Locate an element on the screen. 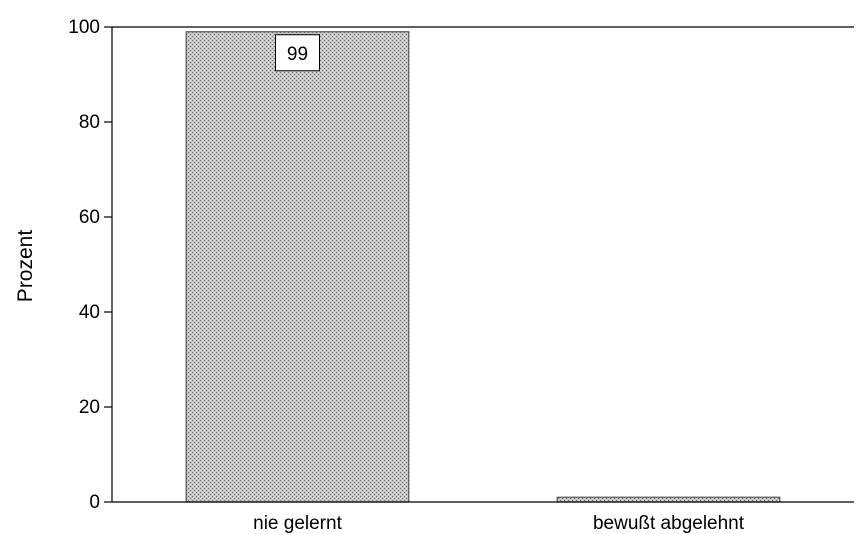 The width and height of the screenshot is (858, 534). y-tick-label: 20 is located at coordinates (89, 407).